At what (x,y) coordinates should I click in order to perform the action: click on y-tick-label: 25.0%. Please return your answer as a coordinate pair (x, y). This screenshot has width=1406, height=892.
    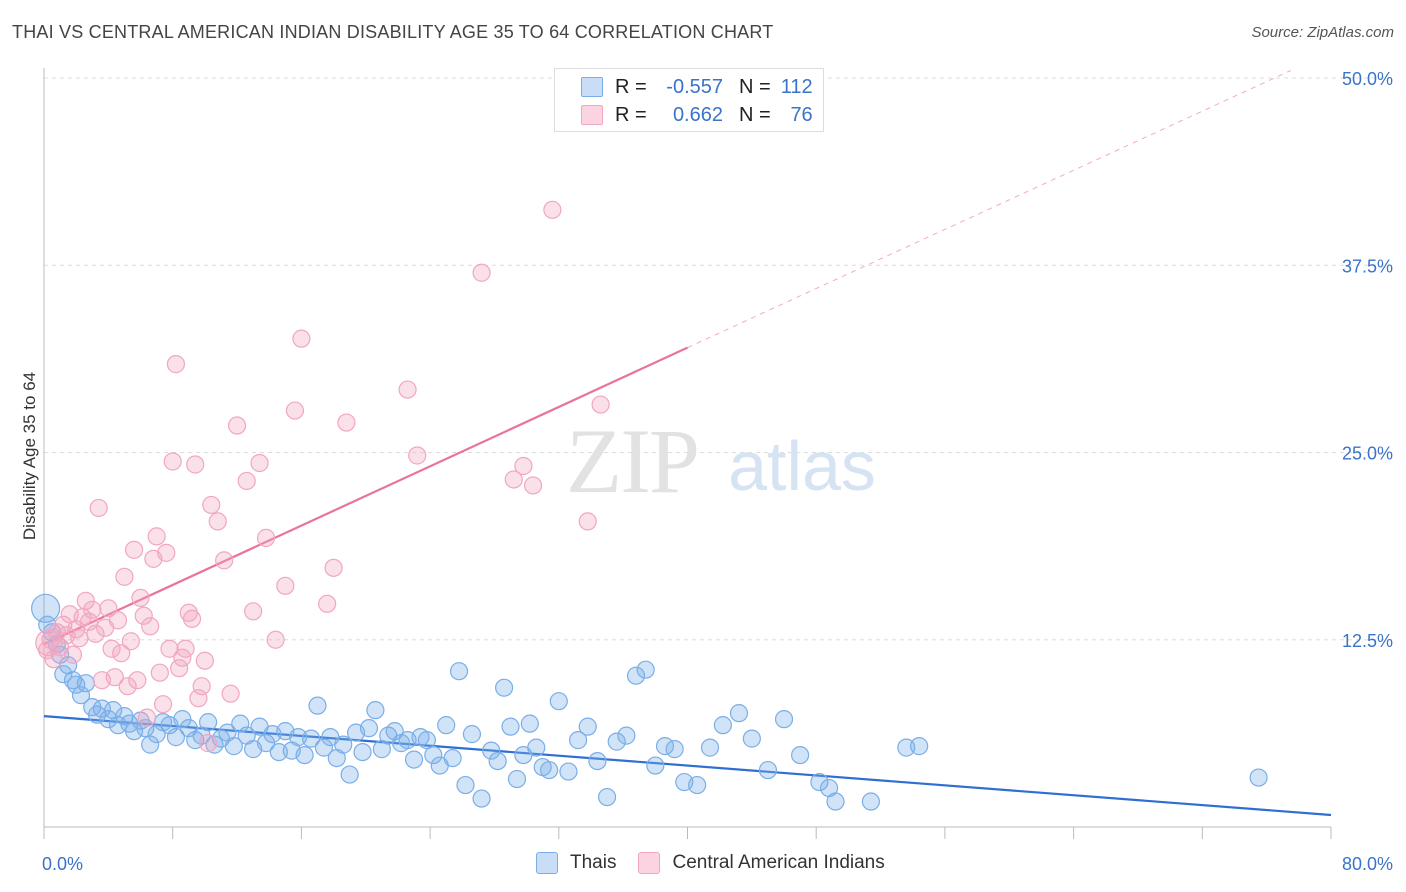
    Looking at the image, I should click on (1367, 454).